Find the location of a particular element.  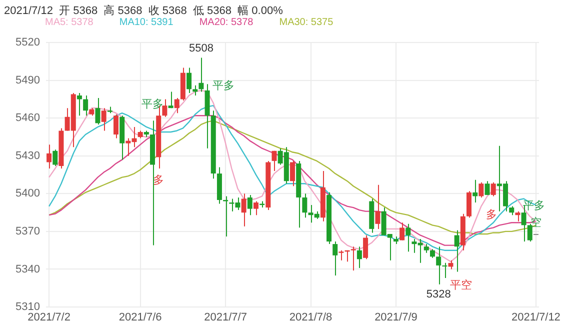

y-tick-label: 5370 is located at coordinates (28, 231).